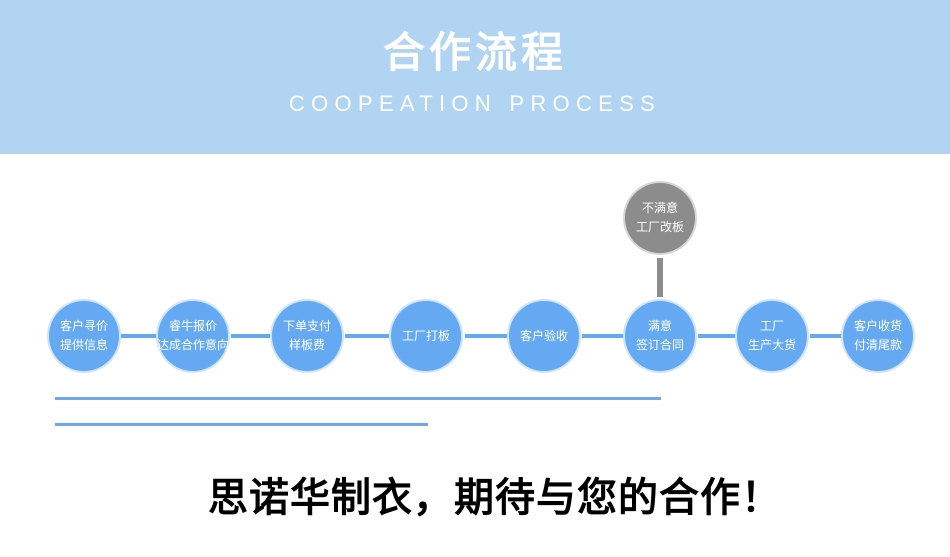 Image resolution: width=950 pixels, height=557 pixels. Describe the element at coordinates (771, 326) in the screenshot. I see `step-label: 工厂` at that location.